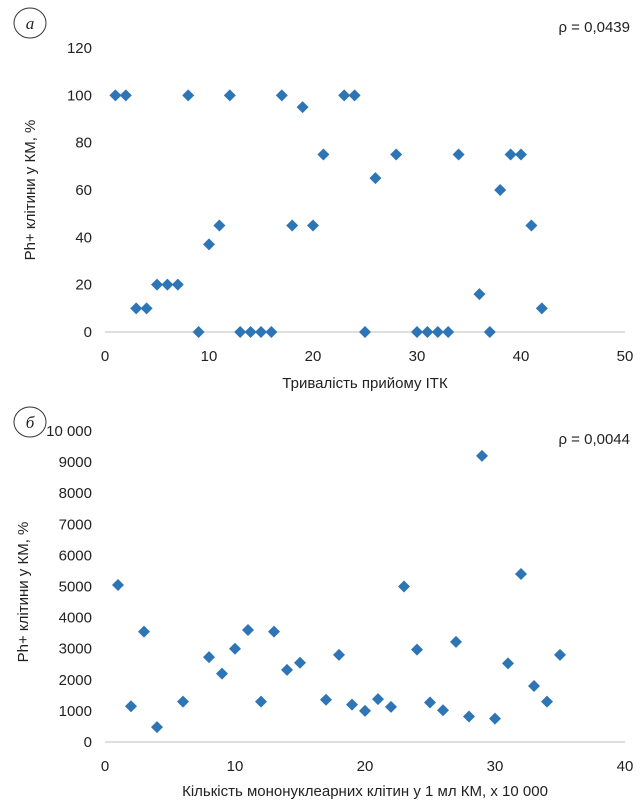  What do you see at coordinates (75, 618) in the screenshot?
I see `y-tick-label: 4000` at bounding box center [75, 618].